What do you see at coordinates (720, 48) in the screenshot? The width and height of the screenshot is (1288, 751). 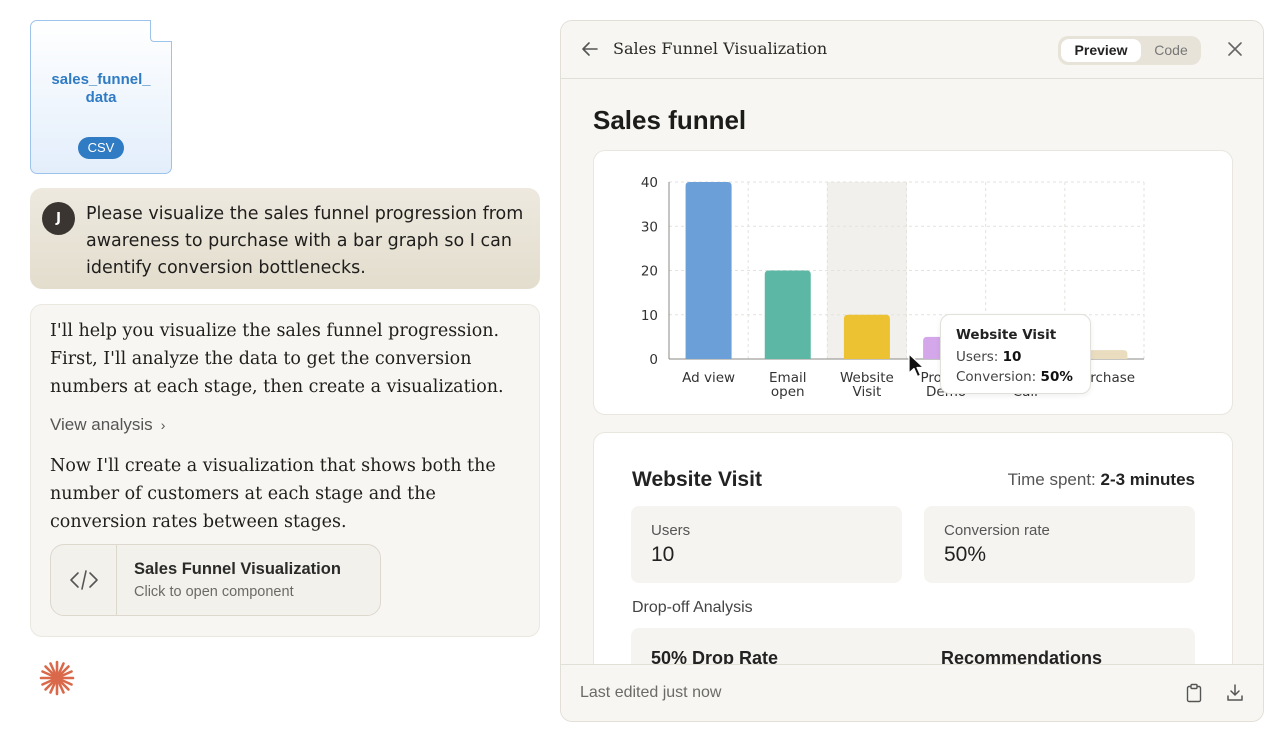 I see `panel-title: Sales Funnel Visualization` at bounding box center [720, 48].